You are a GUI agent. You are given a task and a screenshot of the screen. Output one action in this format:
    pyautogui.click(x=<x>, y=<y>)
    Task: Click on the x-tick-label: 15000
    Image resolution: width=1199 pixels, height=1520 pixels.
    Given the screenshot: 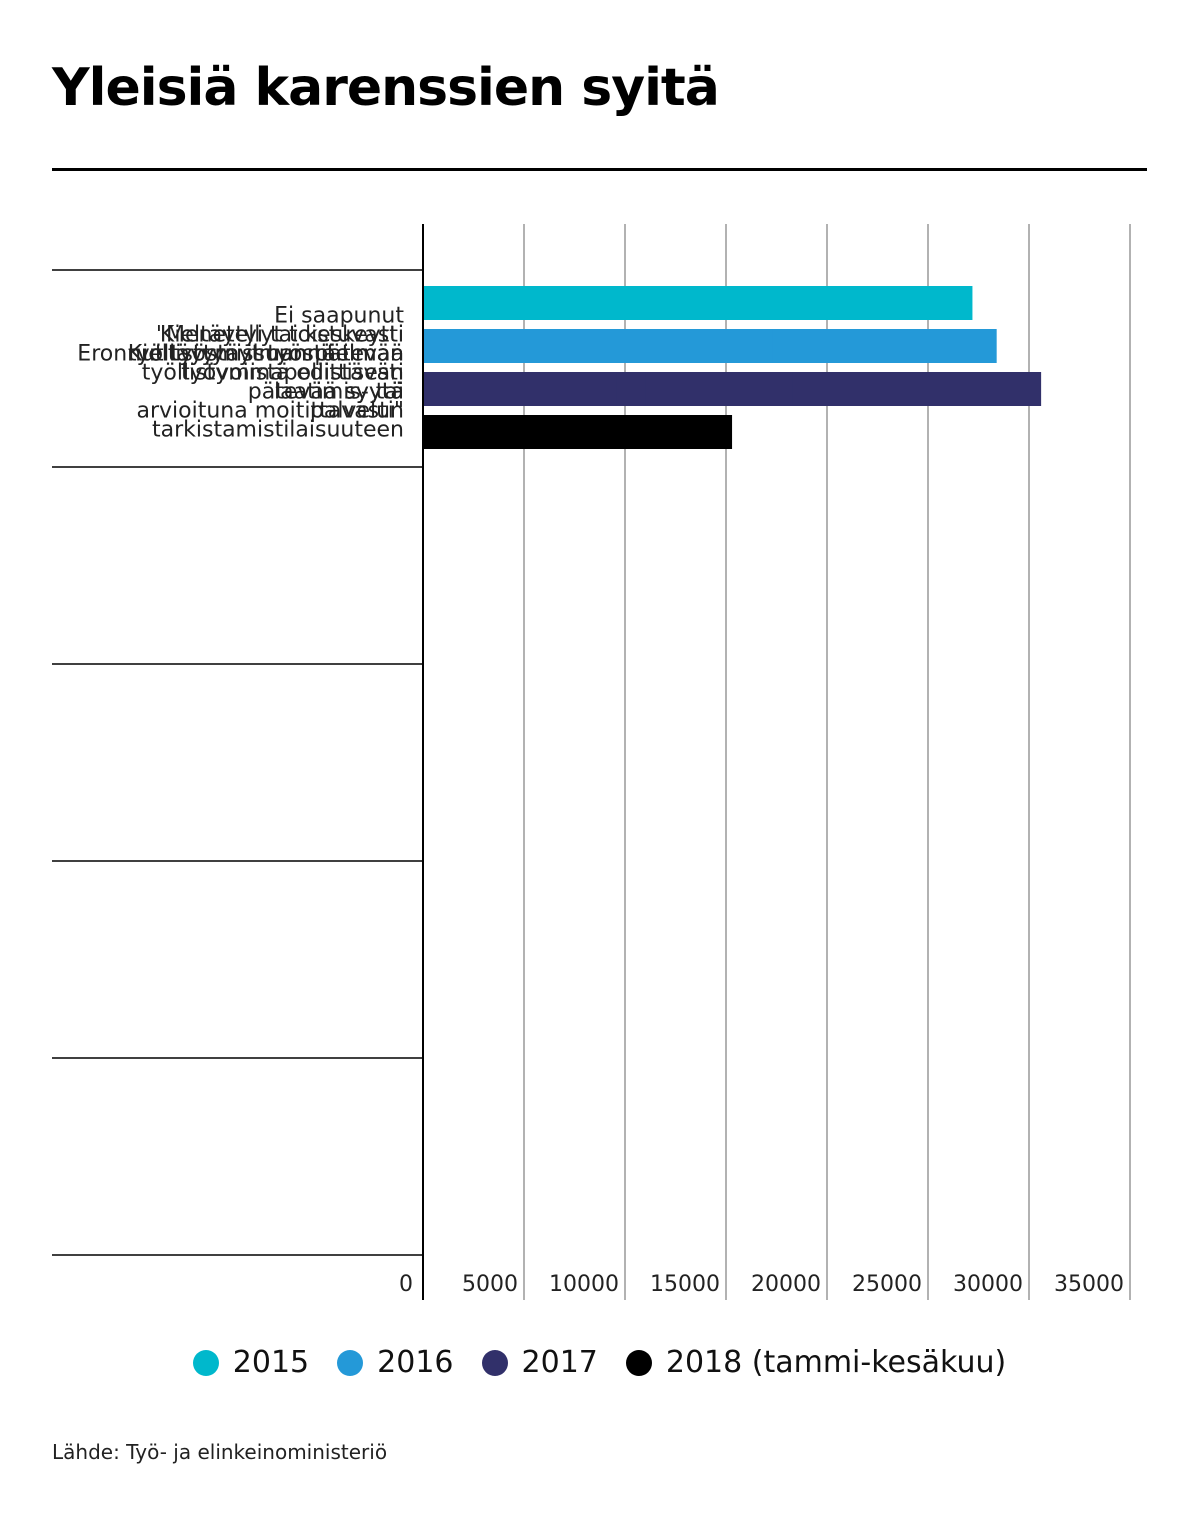 What is the action you would take?
    pyautogui.click(x=685, y=1284)
    